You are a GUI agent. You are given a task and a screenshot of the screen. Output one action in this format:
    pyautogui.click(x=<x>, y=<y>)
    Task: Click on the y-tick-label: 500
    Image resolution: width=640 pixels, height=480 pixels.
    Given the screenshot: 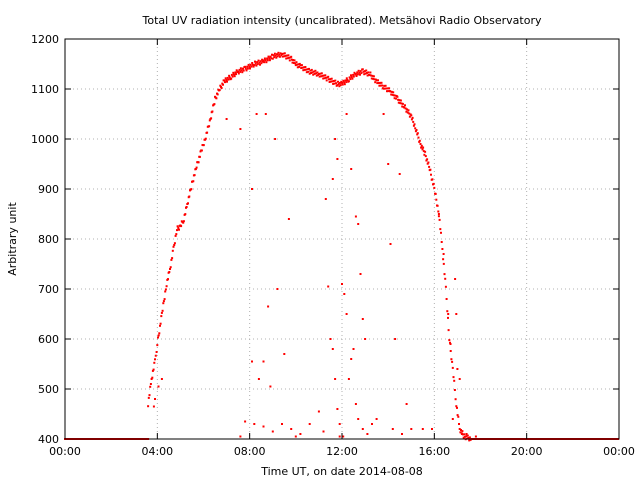 What is the action you would take?
    pyautogui.click(x=48, y=389)
    